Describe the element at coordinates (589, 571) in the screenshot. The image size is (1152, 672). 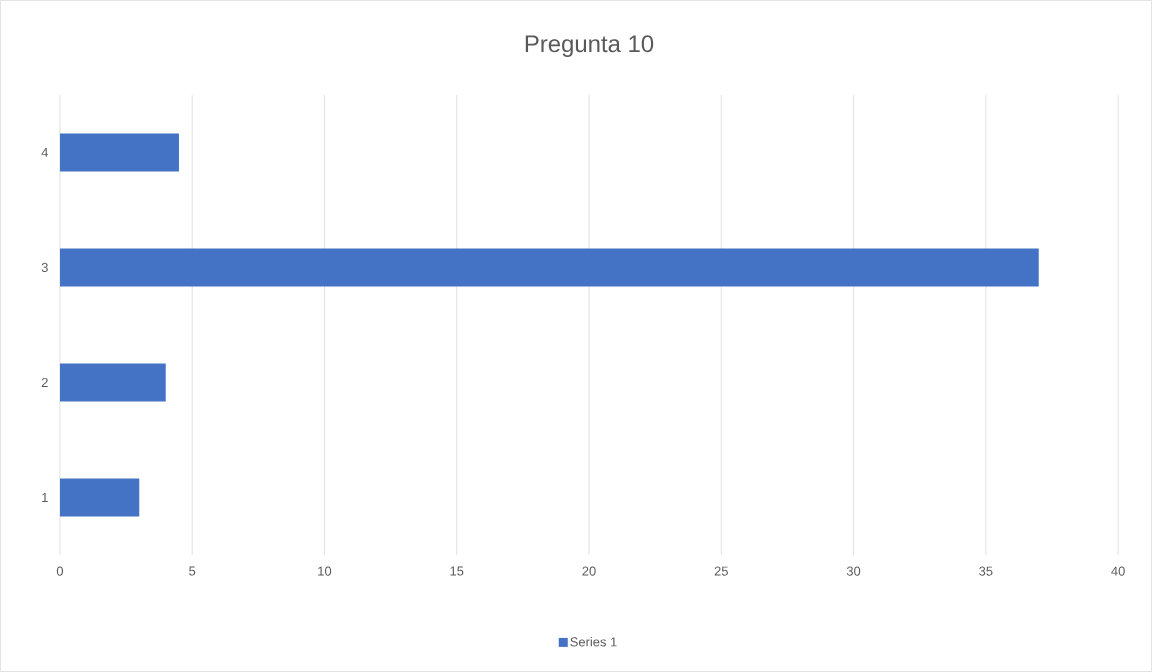
I see `x-tick-label: 20` at that location.